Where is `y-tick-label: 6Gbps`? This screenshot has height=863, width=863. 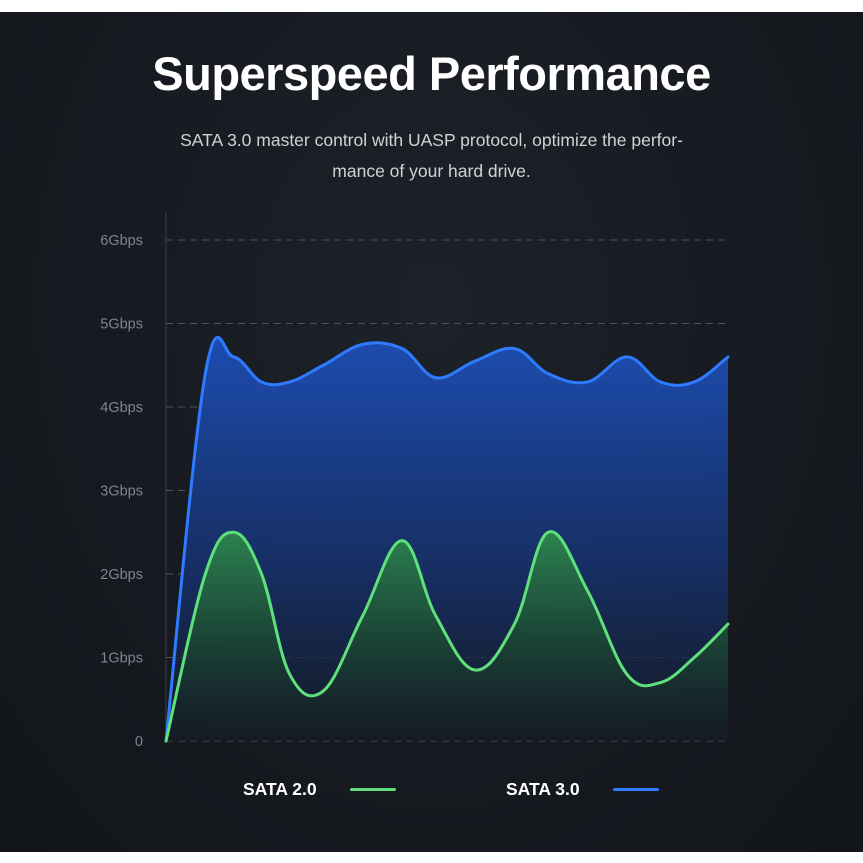 y-tick-label: 6Gbps is located at coordinates (121, 241).